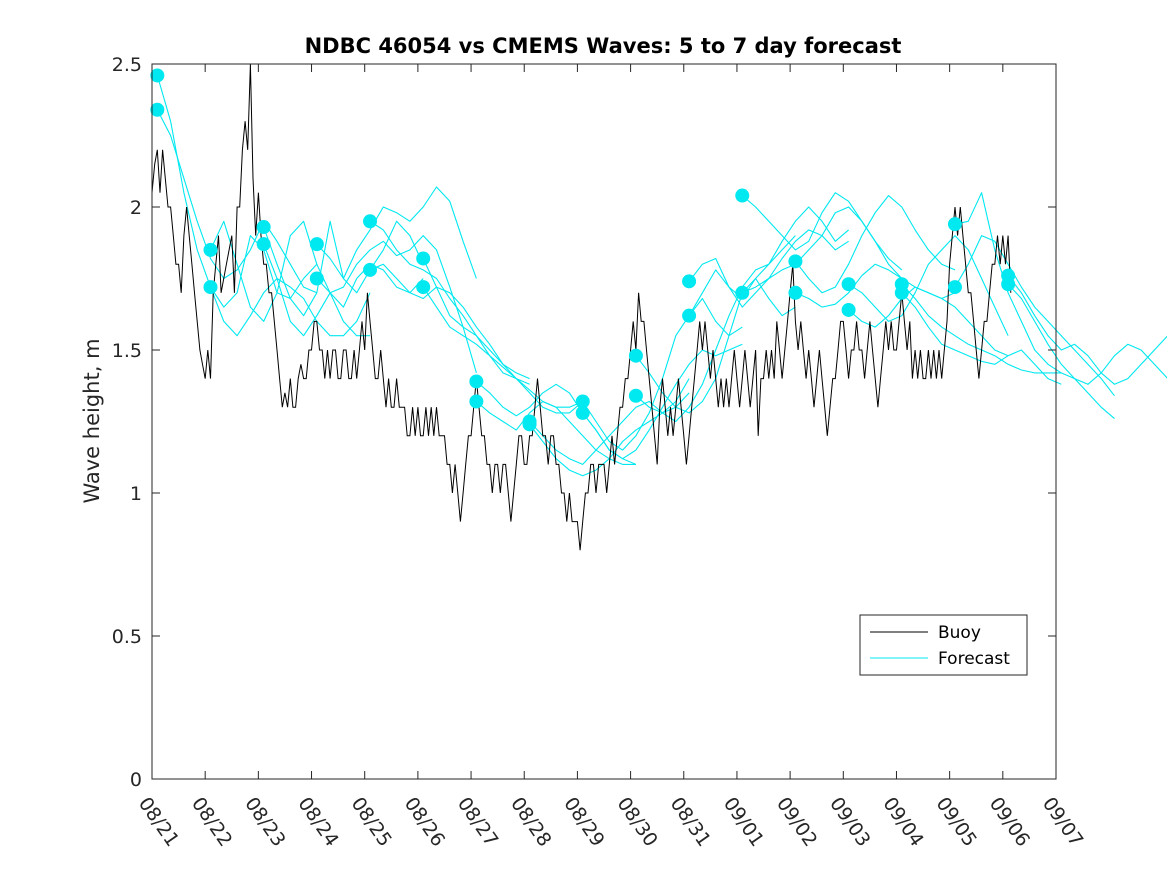 The width and height of the screenshot is (1167, 875). I want to click on y-tick-label: 0, so click(136, 780).